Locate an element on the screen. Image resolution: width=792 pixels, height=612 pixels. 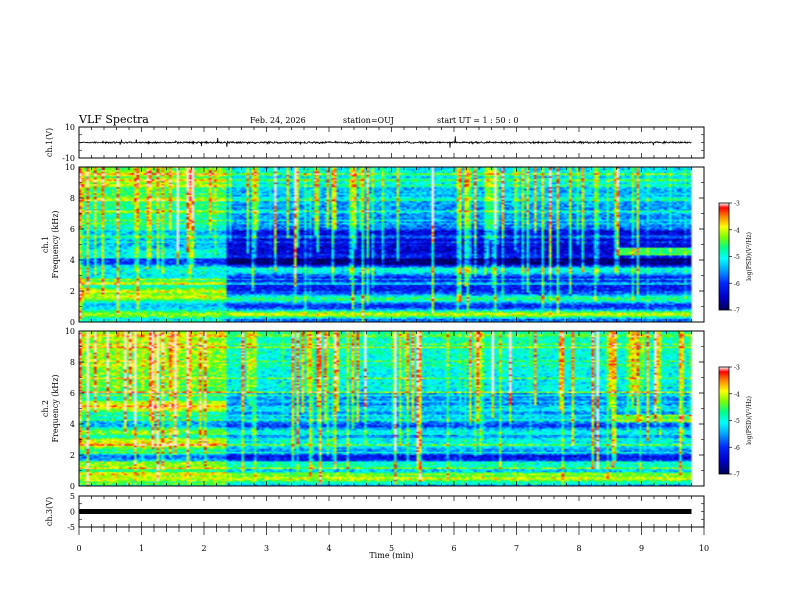
ch1-spectrogram-label-channel: ch.1 is located at coordinates (45, 244).